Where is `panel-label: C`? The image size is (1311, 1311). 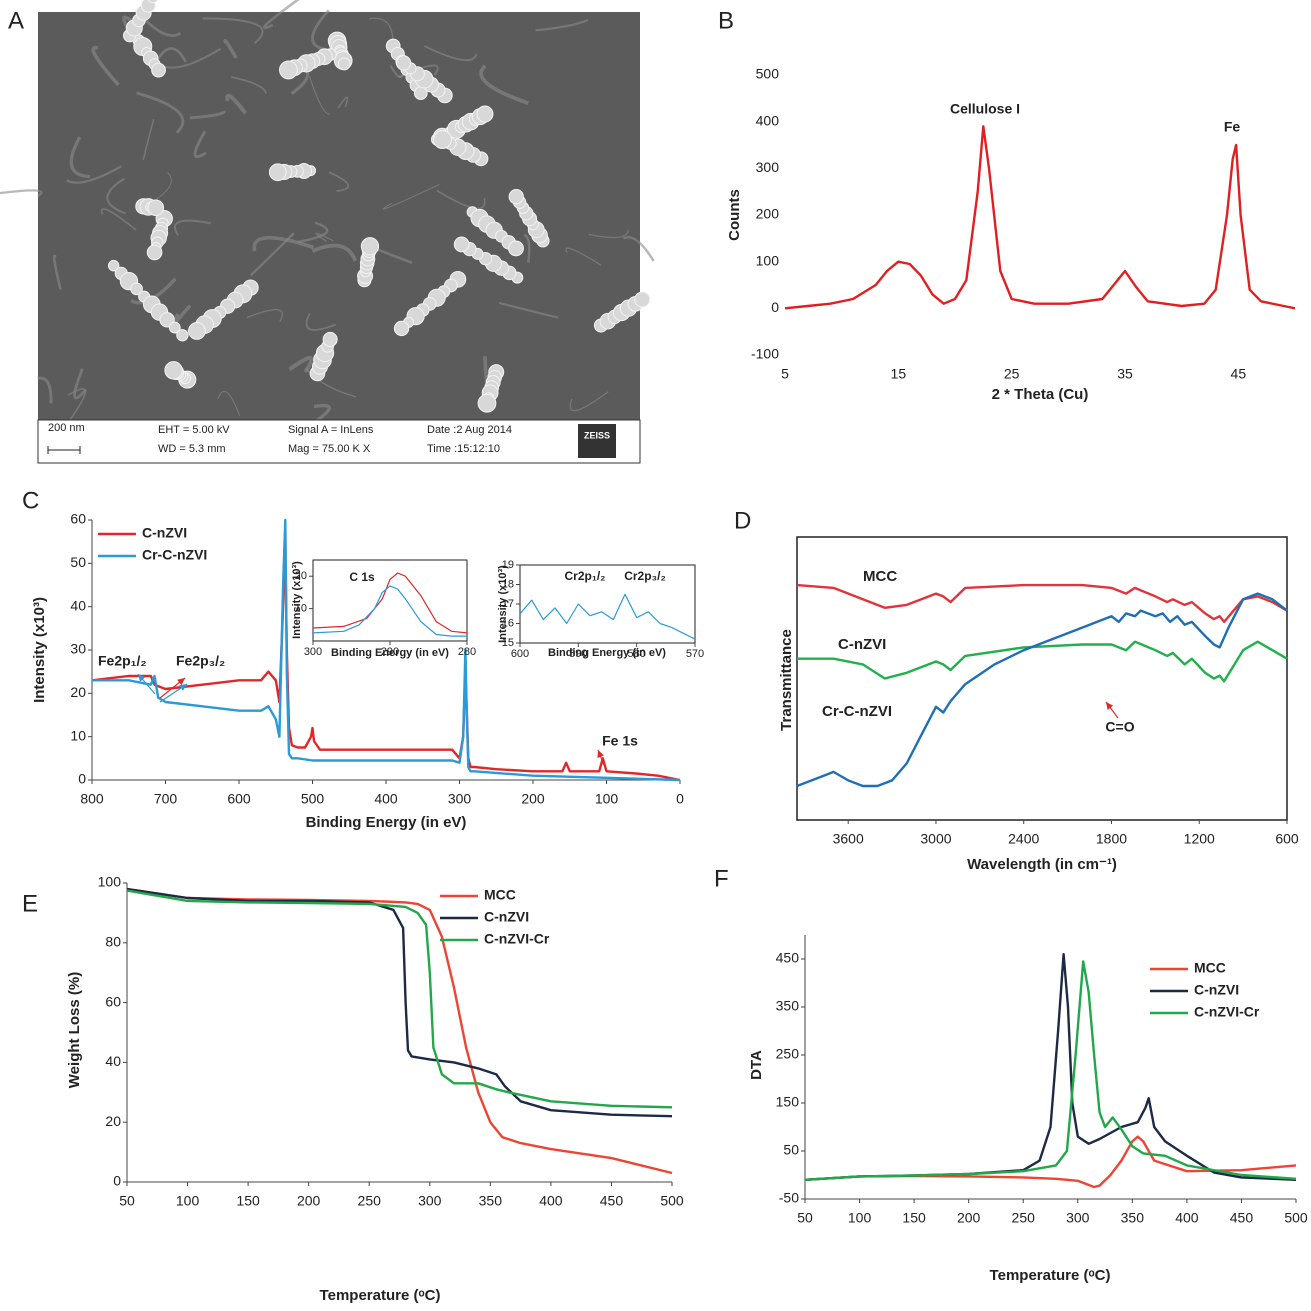 panel-label: C is located at coordinates (30, 500).